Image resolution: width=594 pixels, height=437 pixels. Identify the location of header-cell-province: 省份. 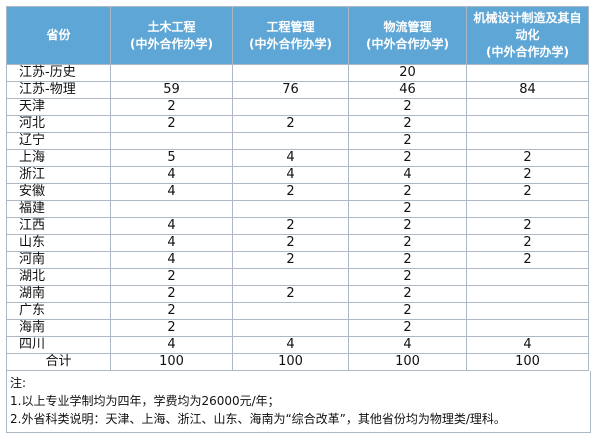
(58, 35).